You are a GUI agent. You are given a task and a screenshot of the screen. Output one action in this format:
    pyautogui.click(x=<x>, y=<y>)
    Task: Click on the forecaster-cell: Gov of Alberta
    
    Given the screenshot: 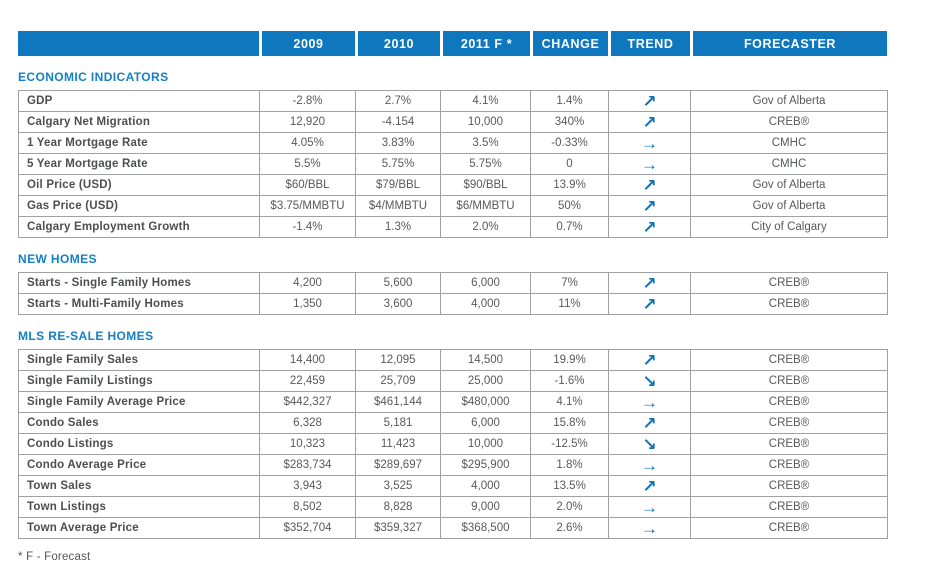 What is the action you would take?
    pyautogui.click(x=789, y=101)
    